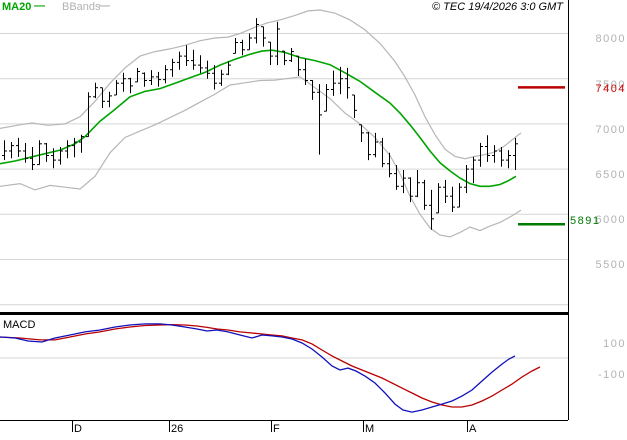  Describe the element at coordinates (610, 85) in the screenshot. I see `price-tick-7500: 7500` at that location.